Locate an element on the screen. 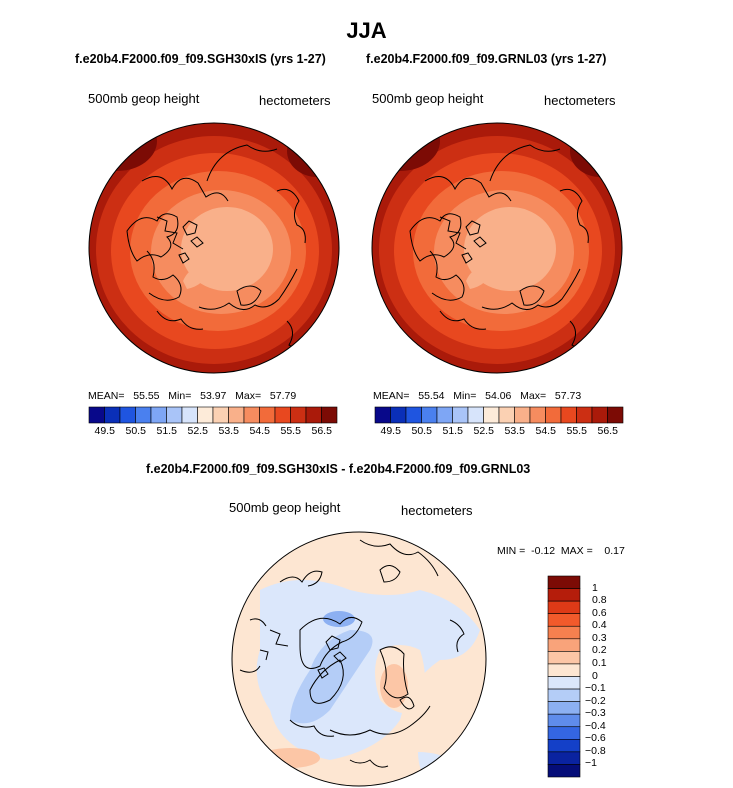  panel1-max-value: 57.79 is located at coordinates (283, 396).